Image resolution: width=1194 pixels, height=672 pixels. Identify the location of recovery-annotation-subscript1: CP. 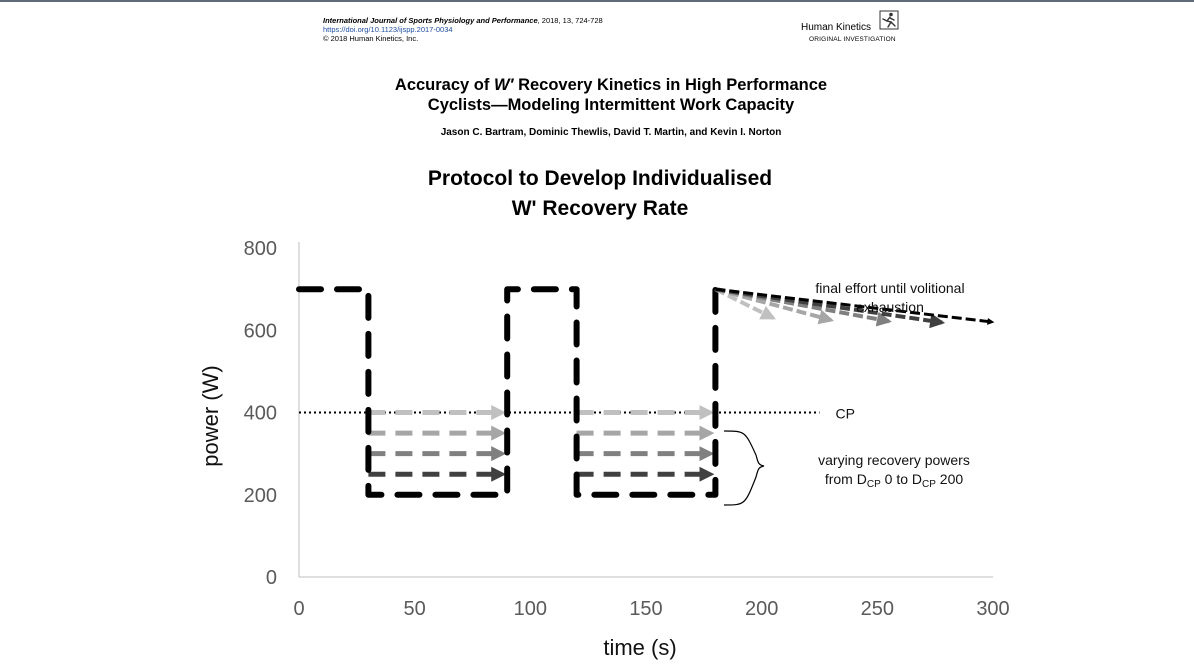
(874, 484).